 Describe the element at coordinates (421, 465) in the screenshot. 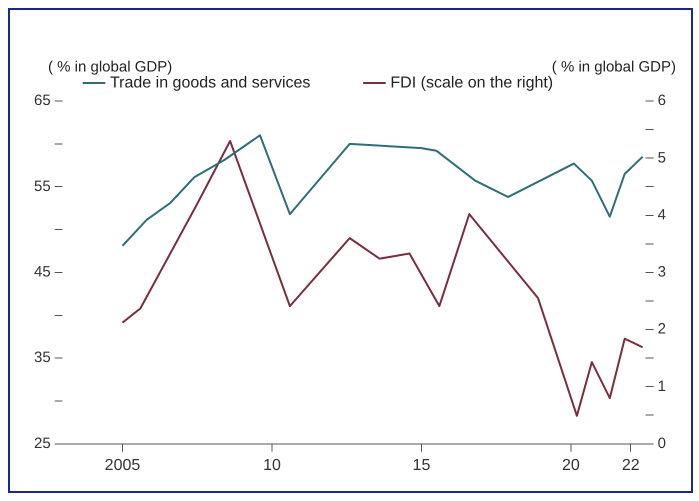

I see `x-tick-label: 15` at that location.